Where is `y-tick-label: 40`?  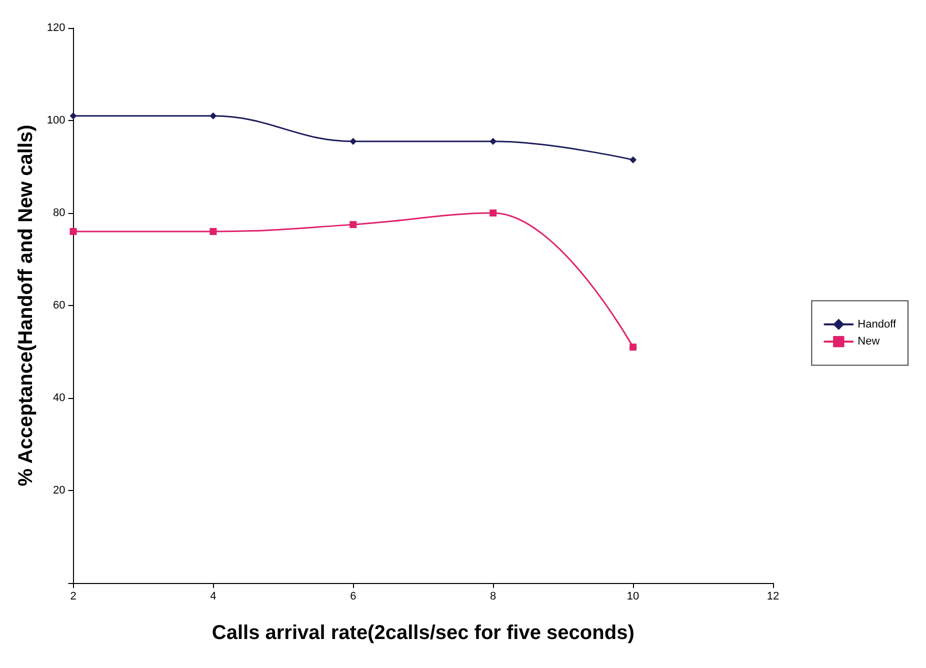 y-tick-label: 40 is located at coordinates (59, 398).